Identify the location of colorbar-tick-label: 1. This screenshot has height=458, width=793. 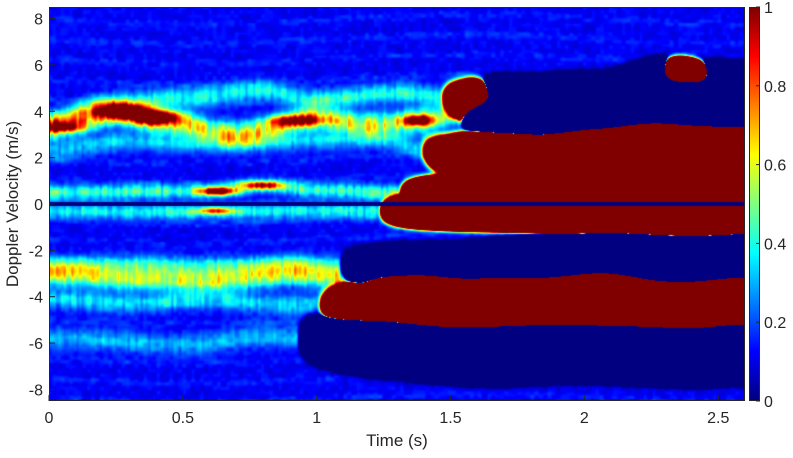
(768, 8).